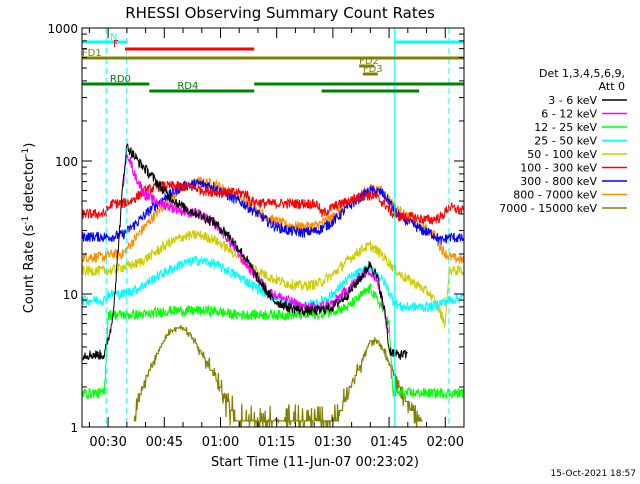  I want to click on flag-label-rd4: RD4, so click(187, 86).